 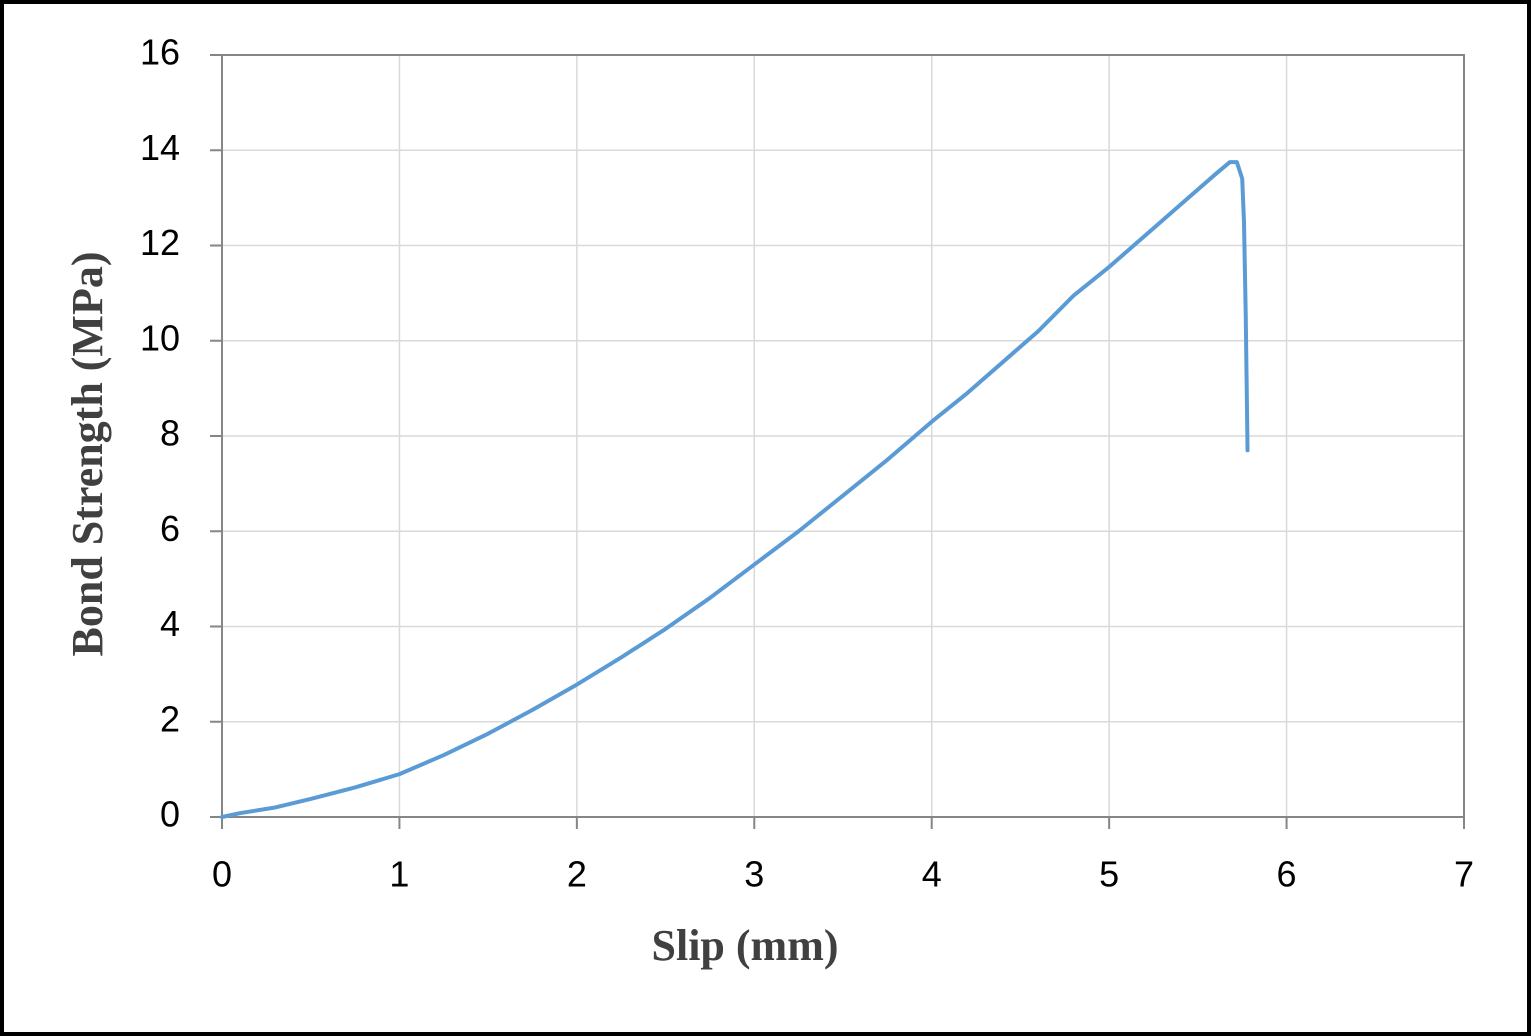 I want to click on y-tick-label: 4, so click(x=170, y=623).